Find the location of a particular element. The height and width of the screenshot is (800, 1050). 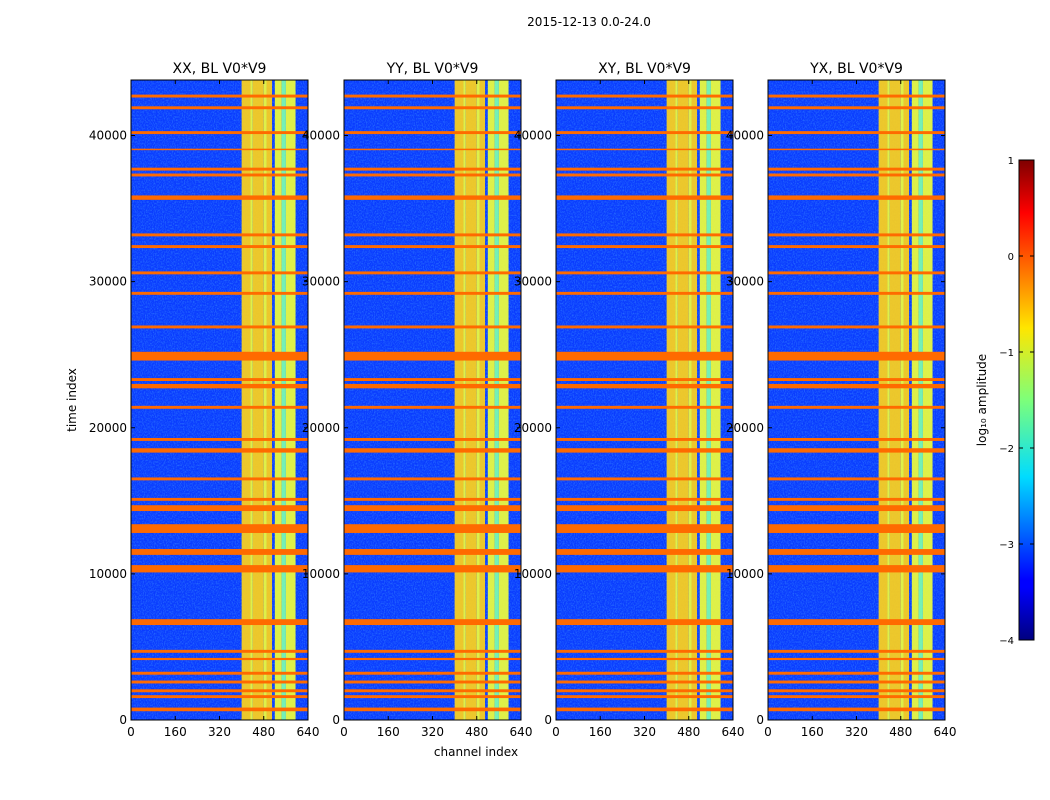

panel-title: YY, BL V0*V9 is located at coordinates (432, 69).